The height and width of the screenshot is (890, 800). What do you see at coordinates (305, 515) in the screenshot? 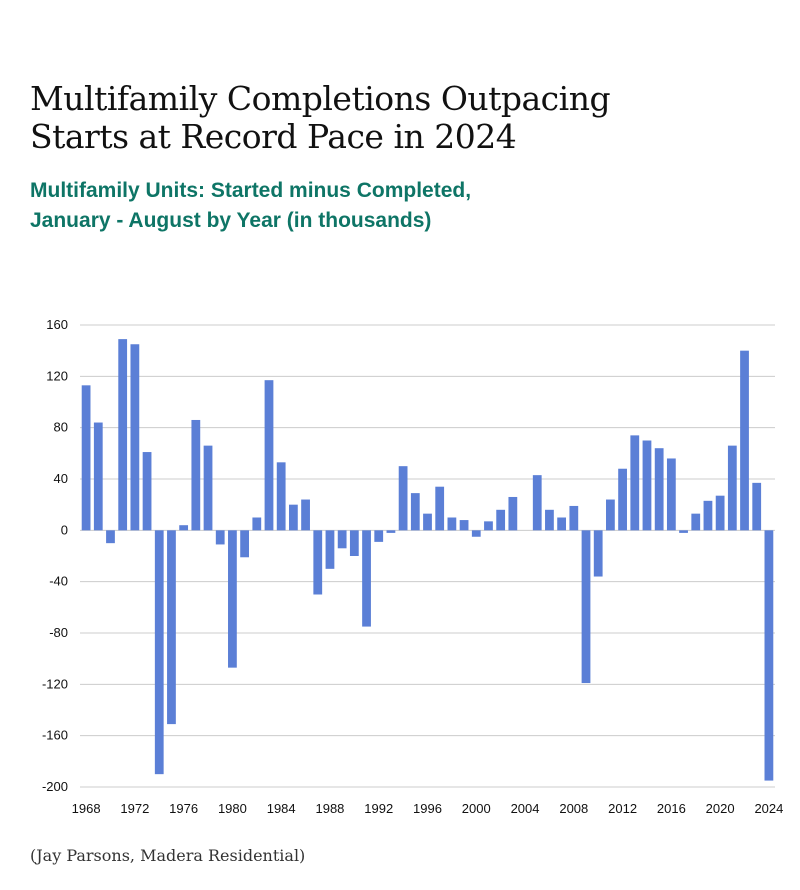
I see `bar-1986` at bounding box center [305, 515].